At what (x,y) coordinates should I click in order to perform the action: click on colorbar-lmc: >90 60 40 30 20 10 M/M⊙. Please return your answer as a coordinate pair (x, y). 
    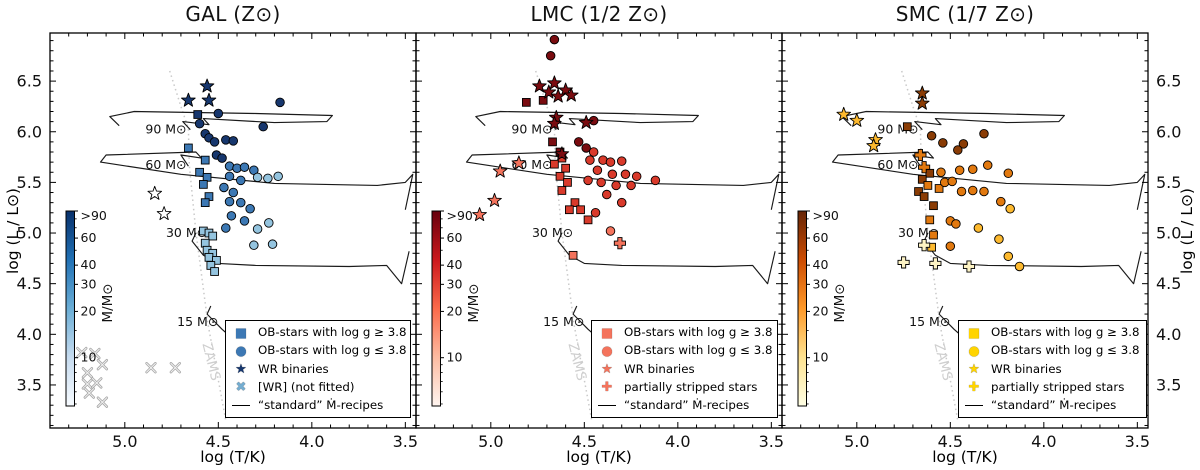
    Looking at the image, I should click on (456, 307).